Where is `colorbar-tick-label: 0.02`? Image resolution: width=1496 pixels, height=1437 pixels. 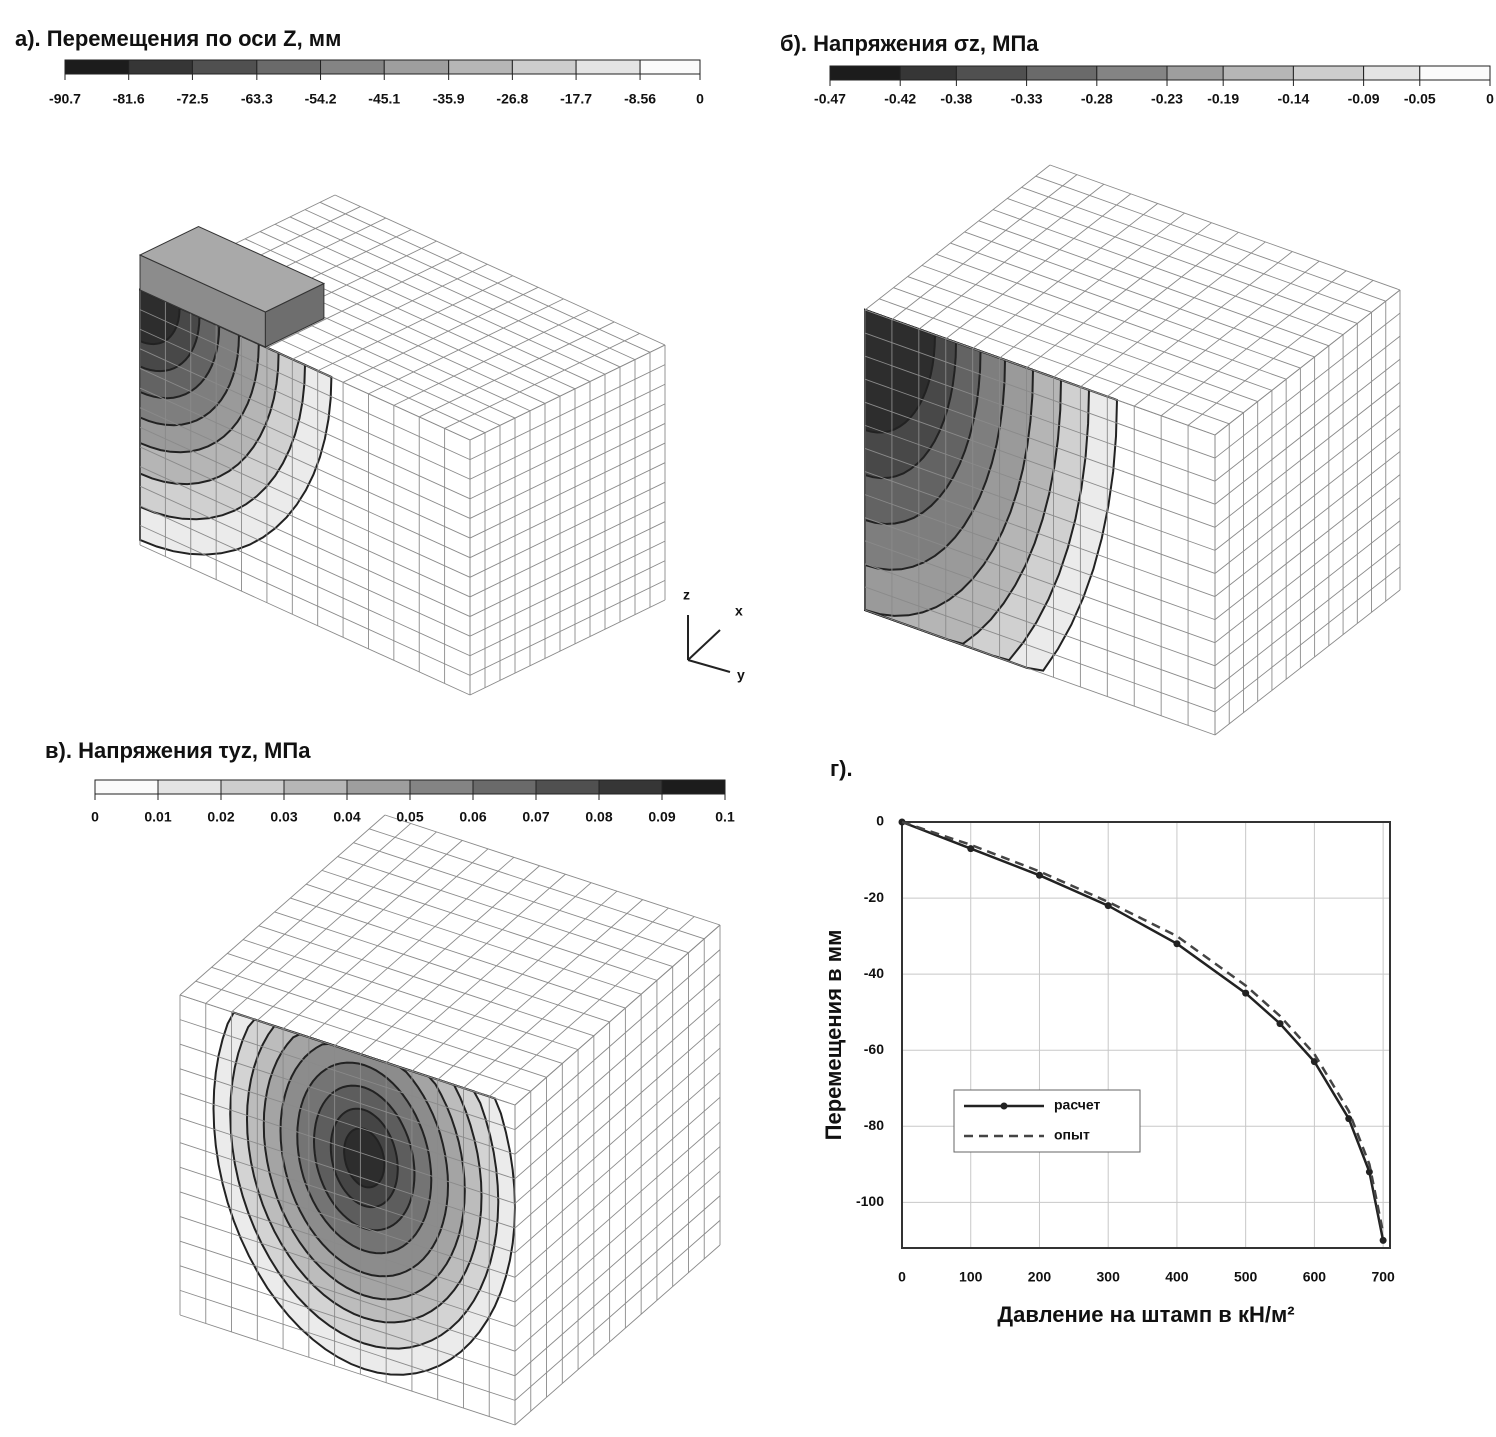 colorbar-tick-label: 0.02 is located at coordinates (220, 817).